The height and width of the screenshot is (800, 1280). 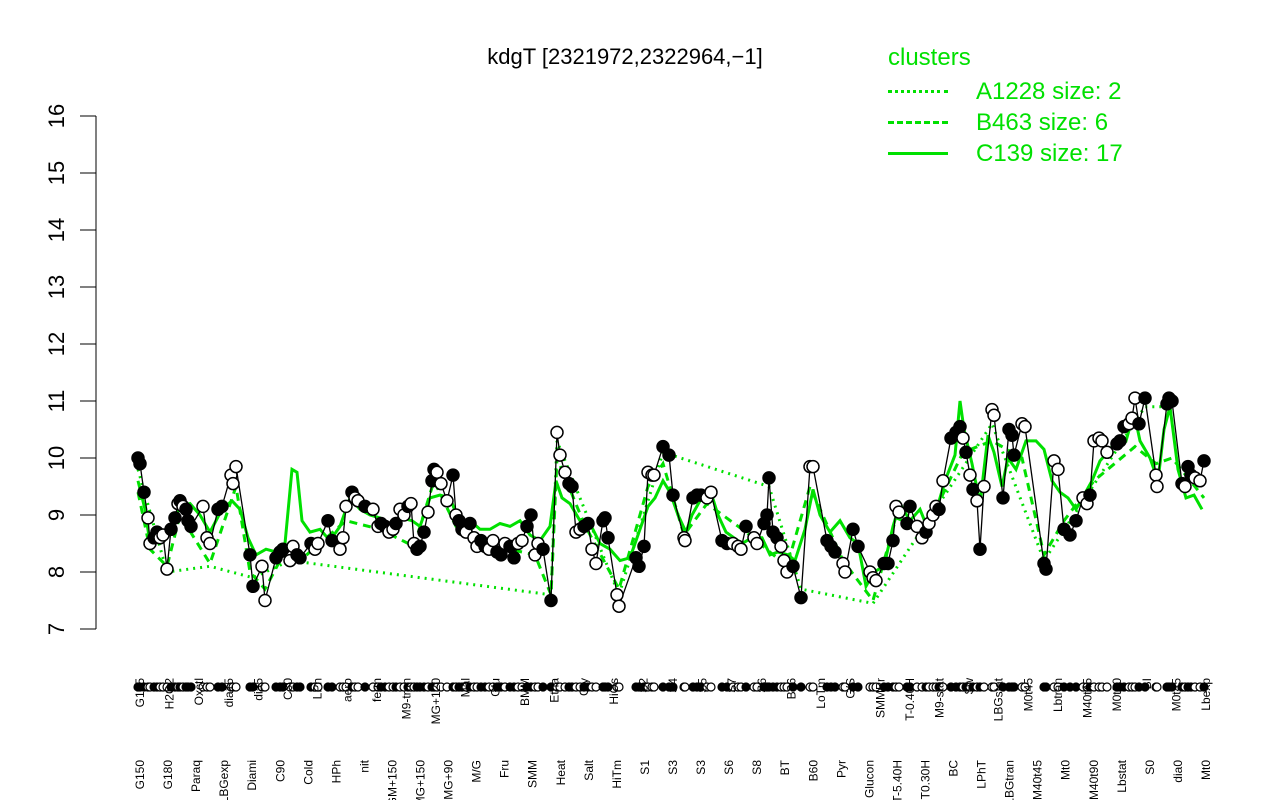 I want to click on x-tick-label: C30, so click(x=288, y=689).